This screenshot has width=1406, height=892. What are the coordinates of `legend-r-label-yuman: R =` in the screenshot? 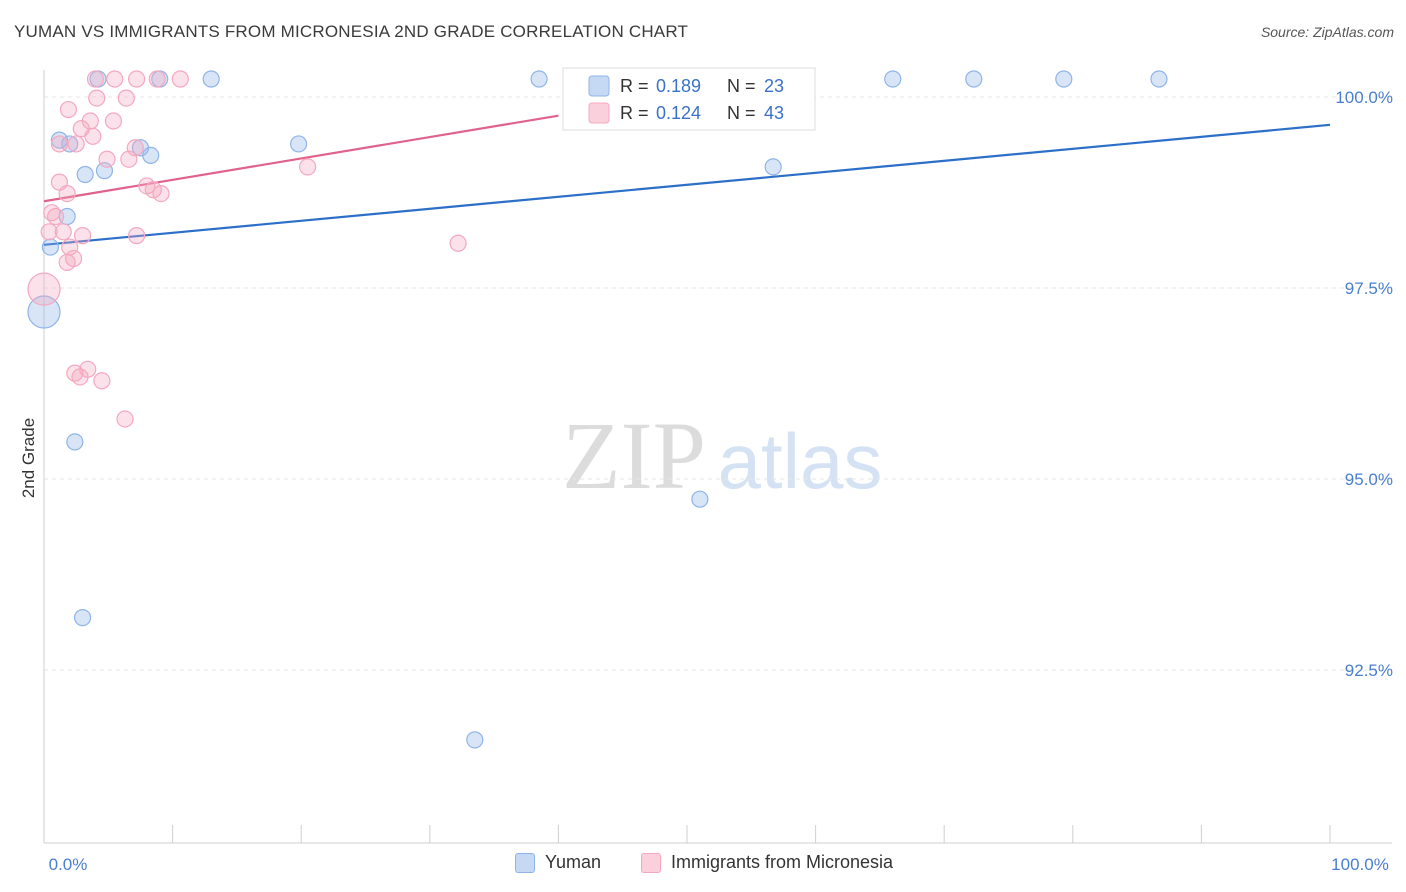 It's located at (634, 86).